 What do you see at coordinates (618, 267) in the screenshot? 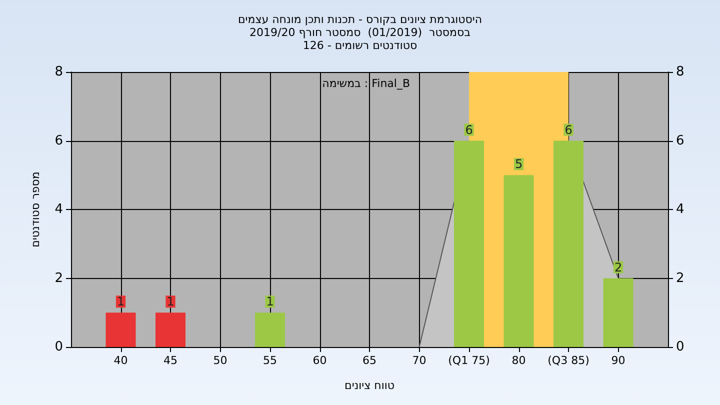
I see `data-label: 2` at bounding box center [618, 267].